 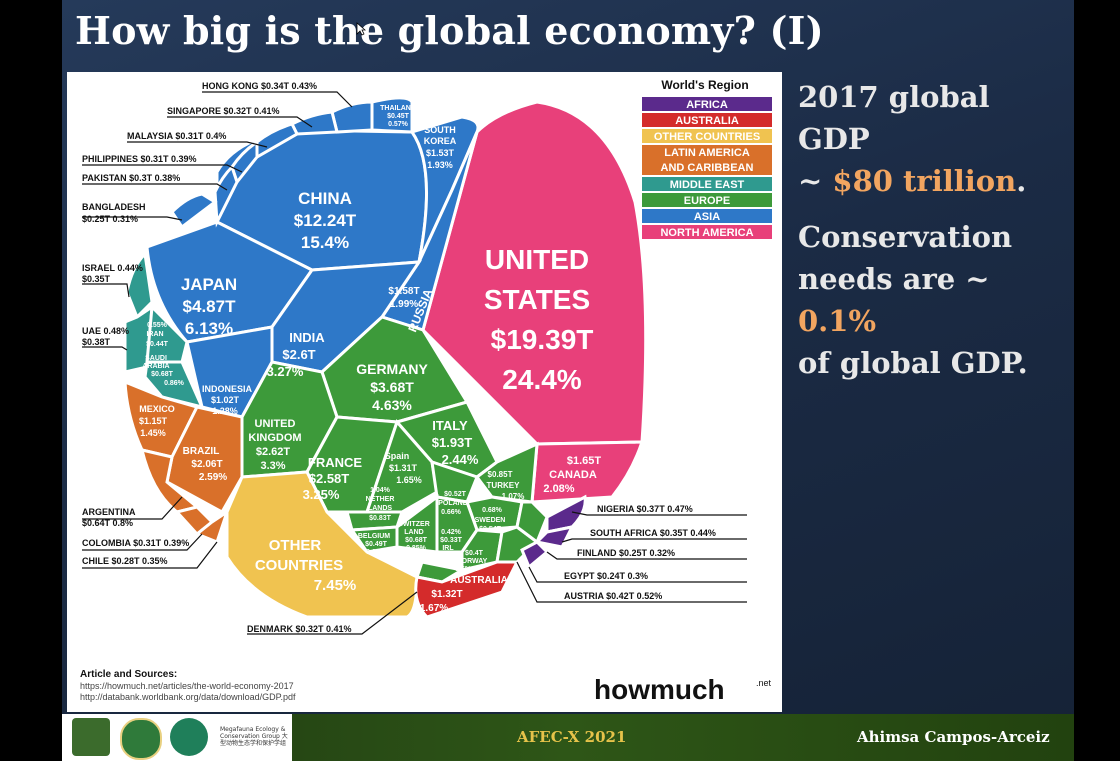 What do you see at coordinates (298, 354) in the screenshot?
I see `label-india-value: $2.6T` at bounding box center [298, 354].